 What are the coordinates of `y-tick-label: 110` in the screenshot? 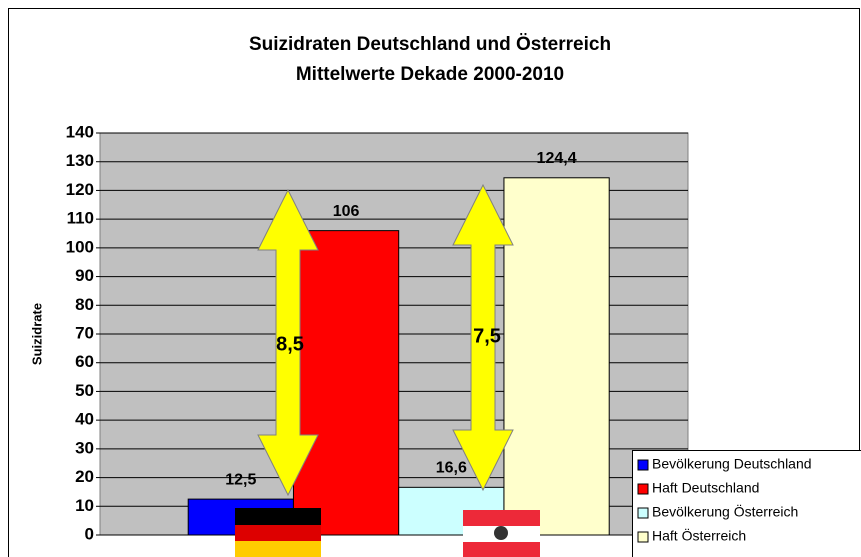 It's located at (80, 218).